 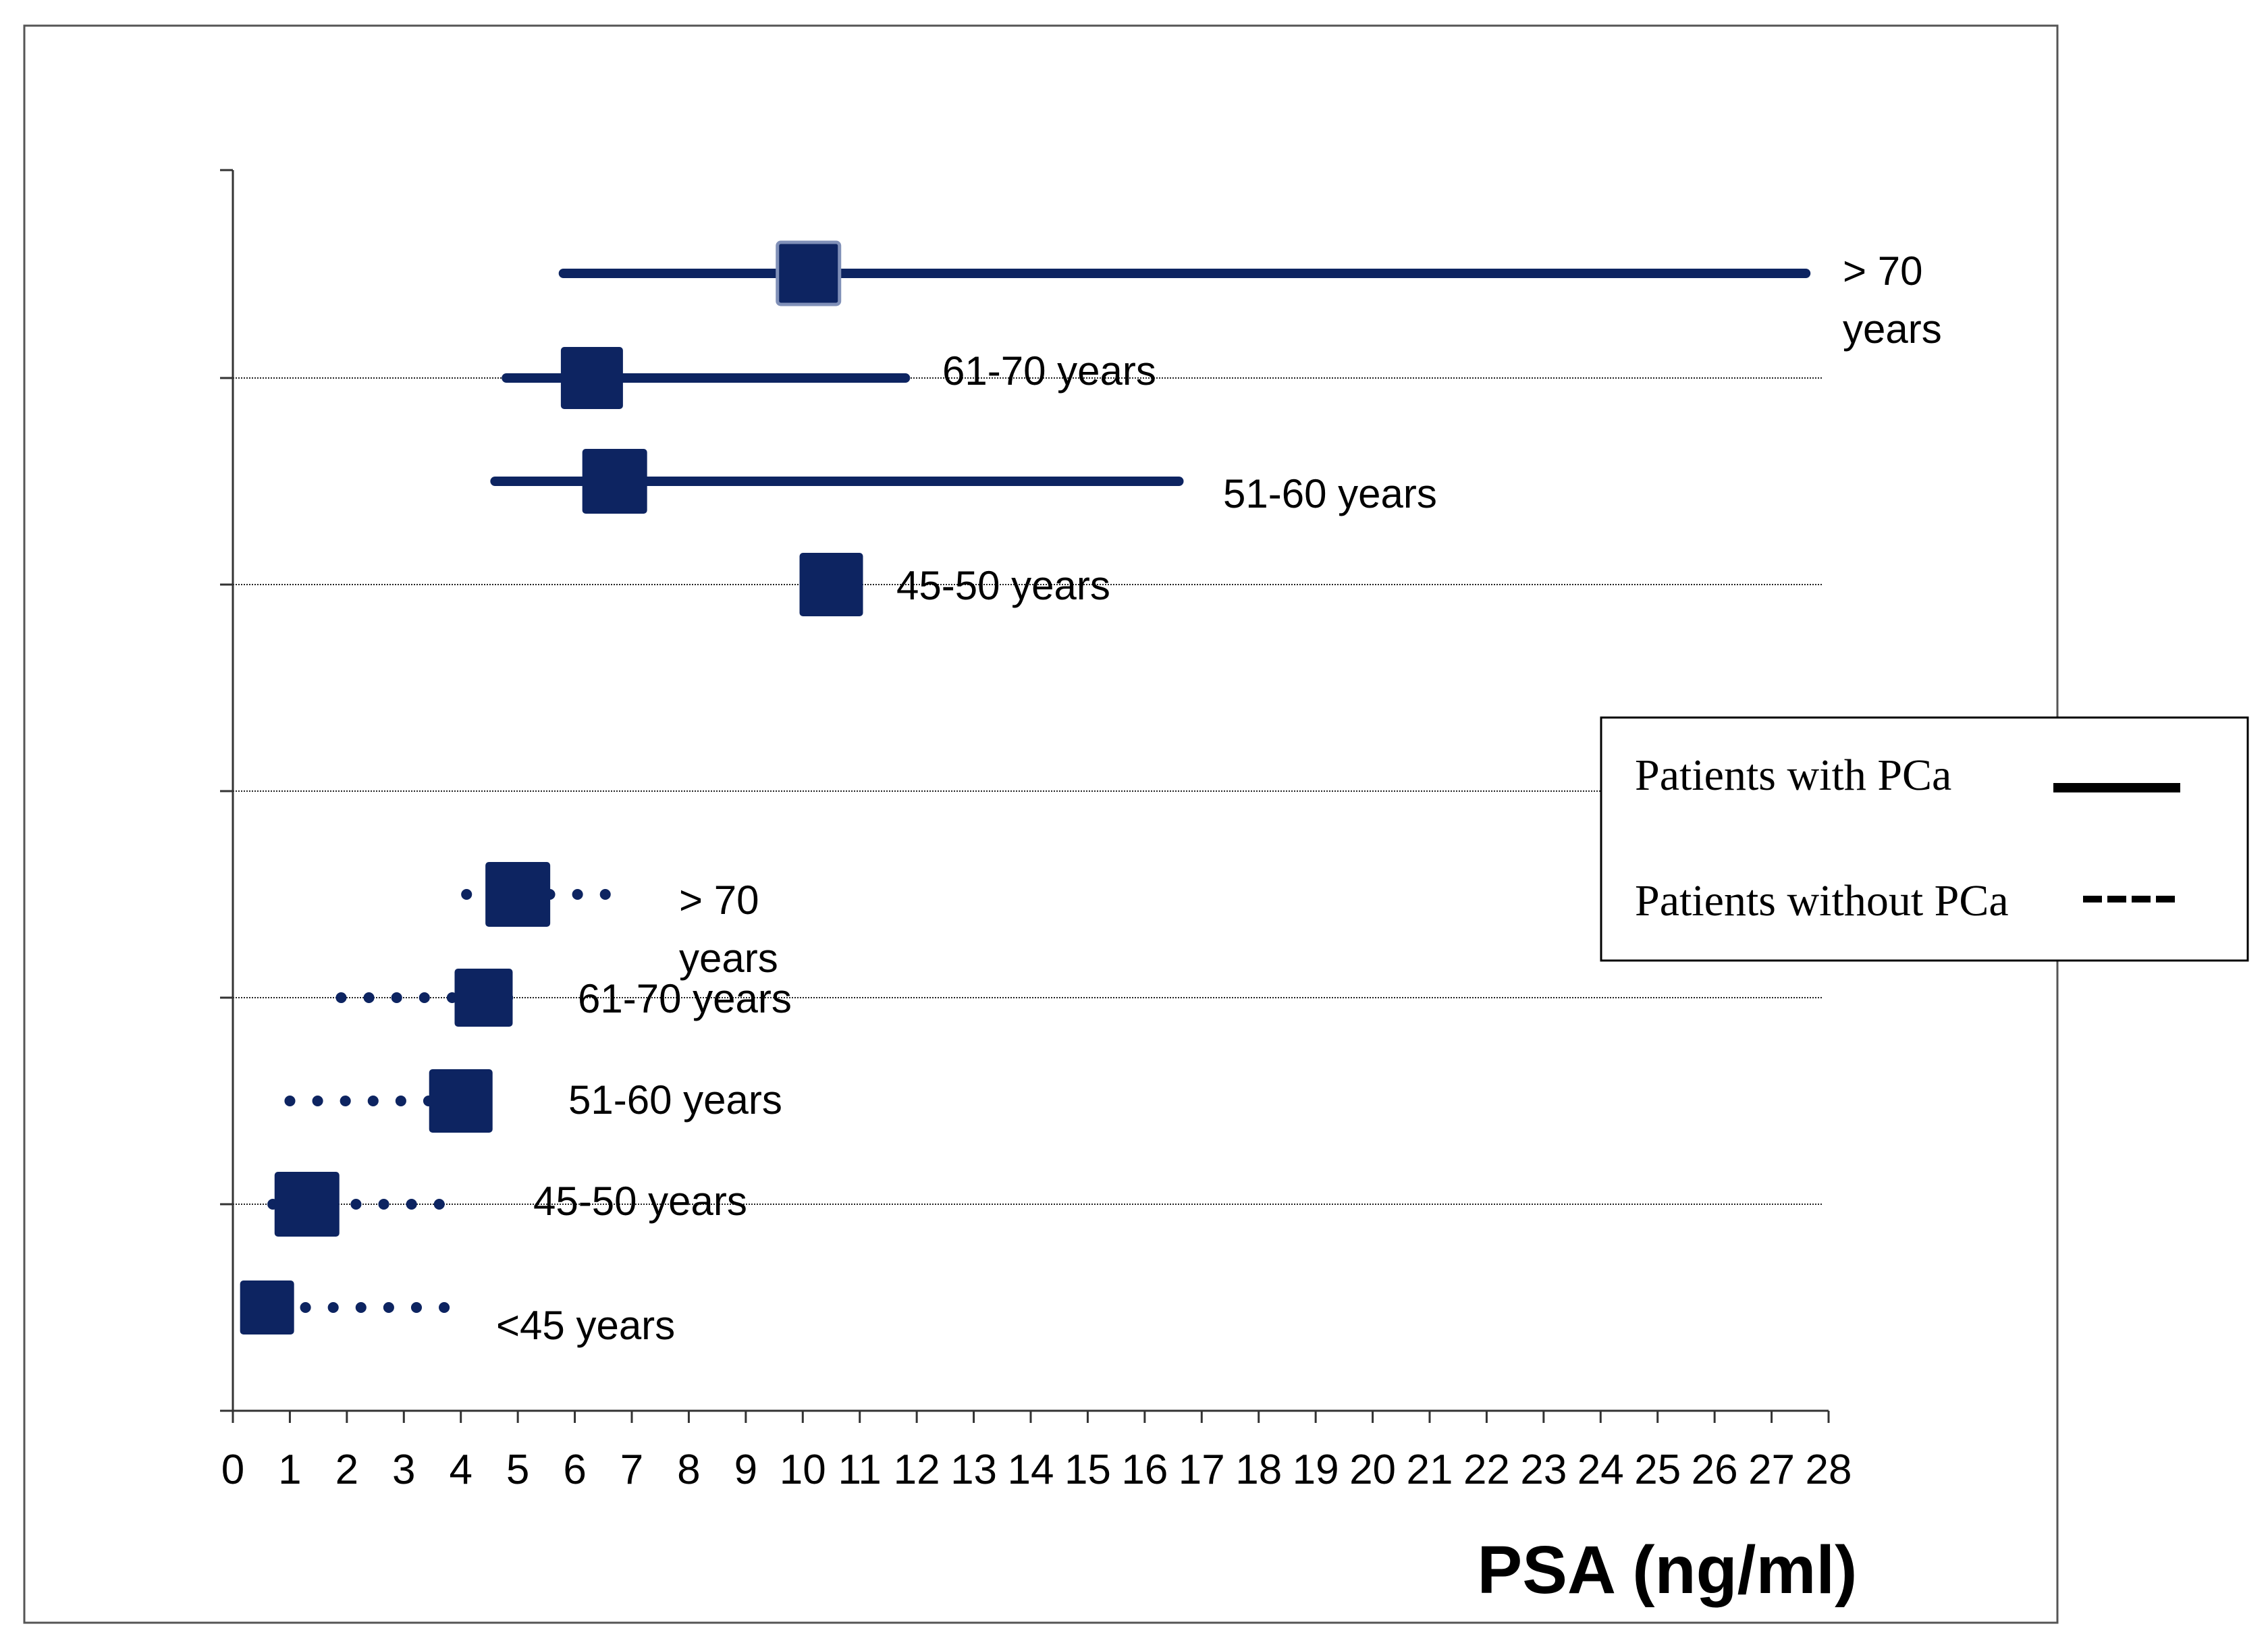 What do you see at coordinates (917, 1470) in the screenshot?
I see `x-tick-label: 12` at bounding box center [917, 1470].